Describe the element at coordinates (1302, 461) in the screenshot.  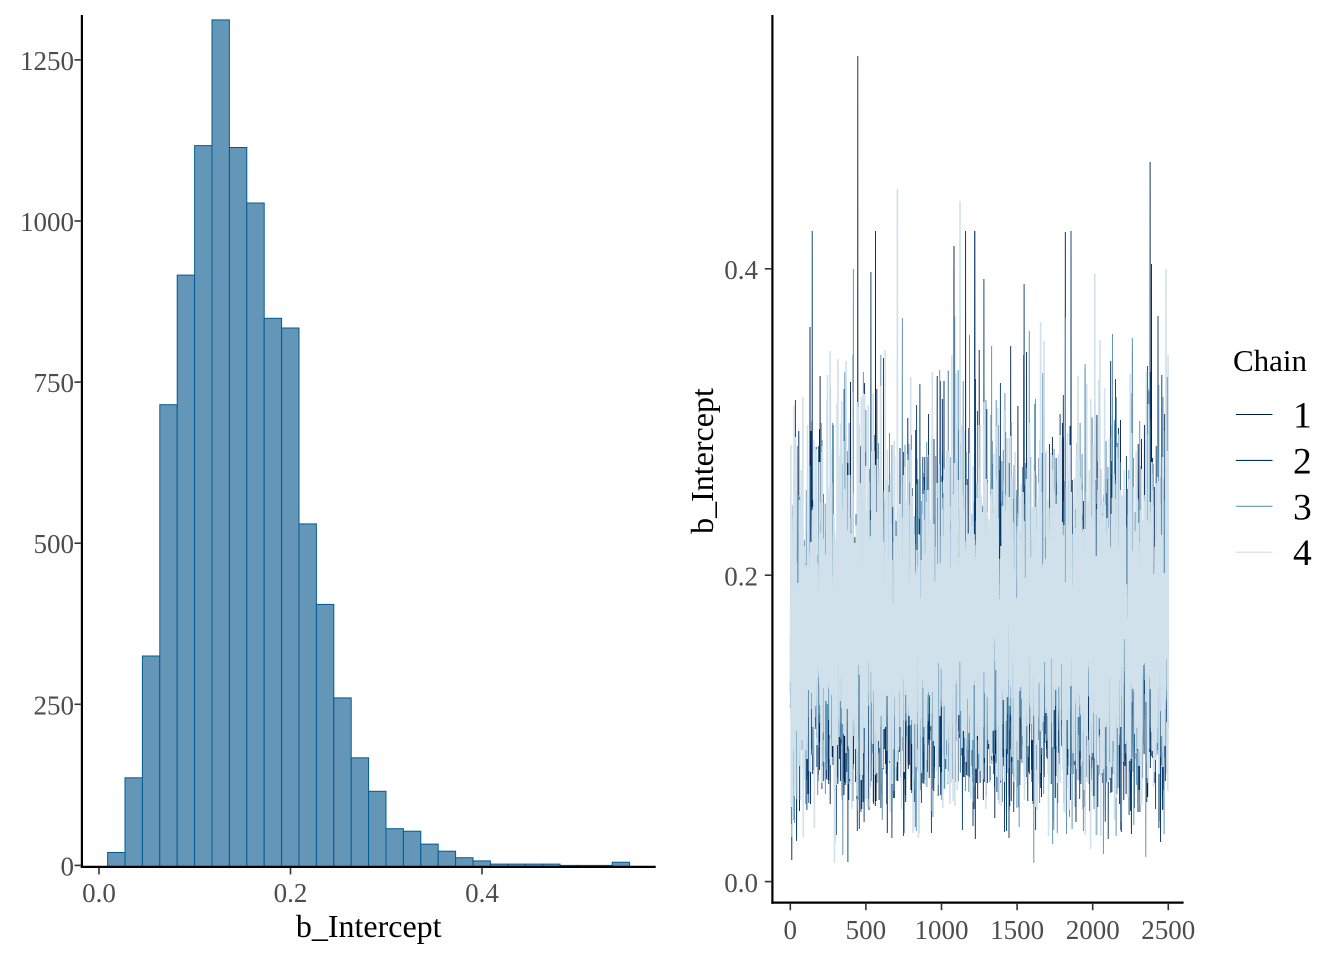
I see `svg-text: 2` at that location.